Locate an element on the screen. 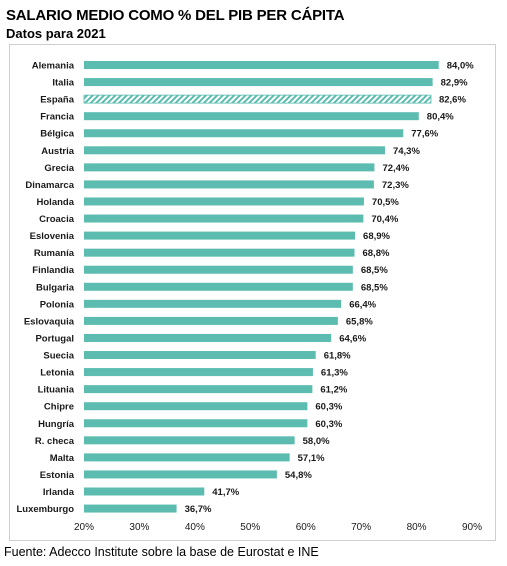 This screenshot has height=566, width=507. category-label: R. checa is located at coordinates (55, 441).